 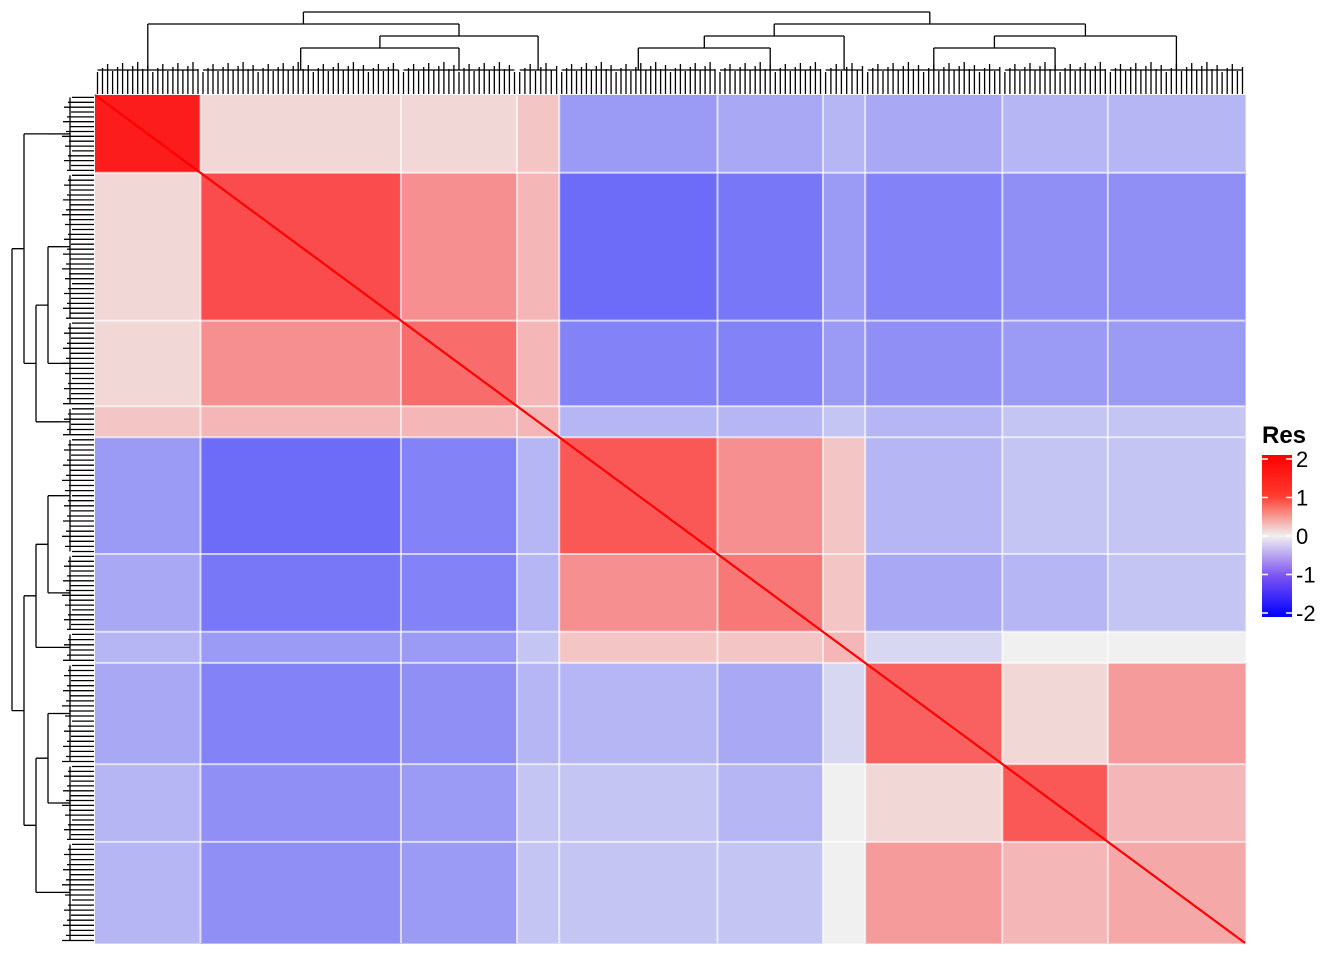 I want to click on heatmap-block-C3-C2, so click(x=770, y=647).